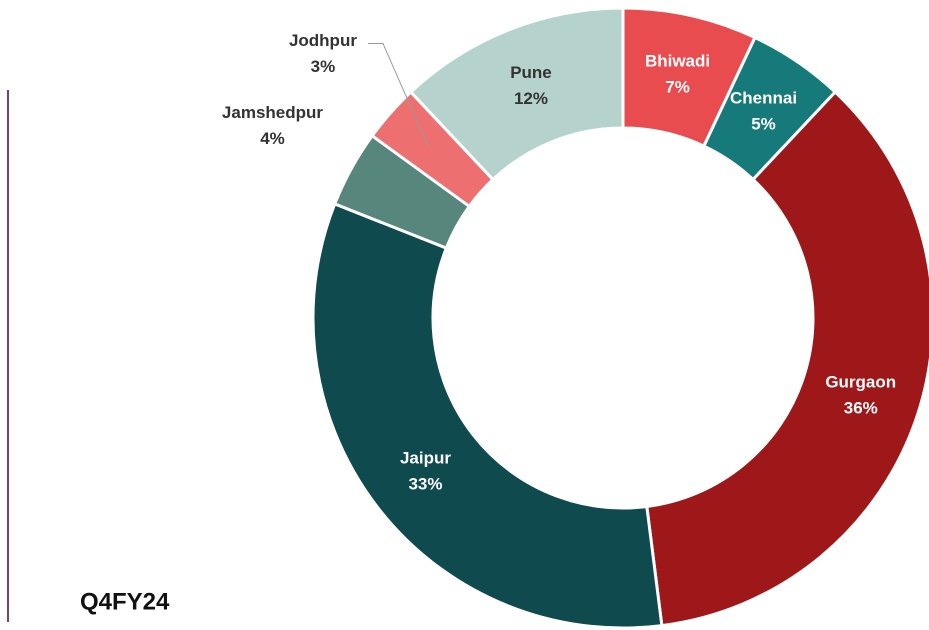 This screenshot has width=929, height=630. Describe the element at coordinates (677, 87) in the screenshot. I see `data-label-value: 7%` at that location.